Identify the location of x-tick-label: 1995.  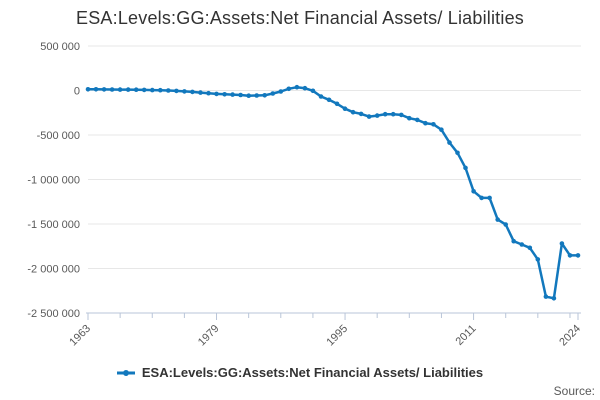
(337, 336).